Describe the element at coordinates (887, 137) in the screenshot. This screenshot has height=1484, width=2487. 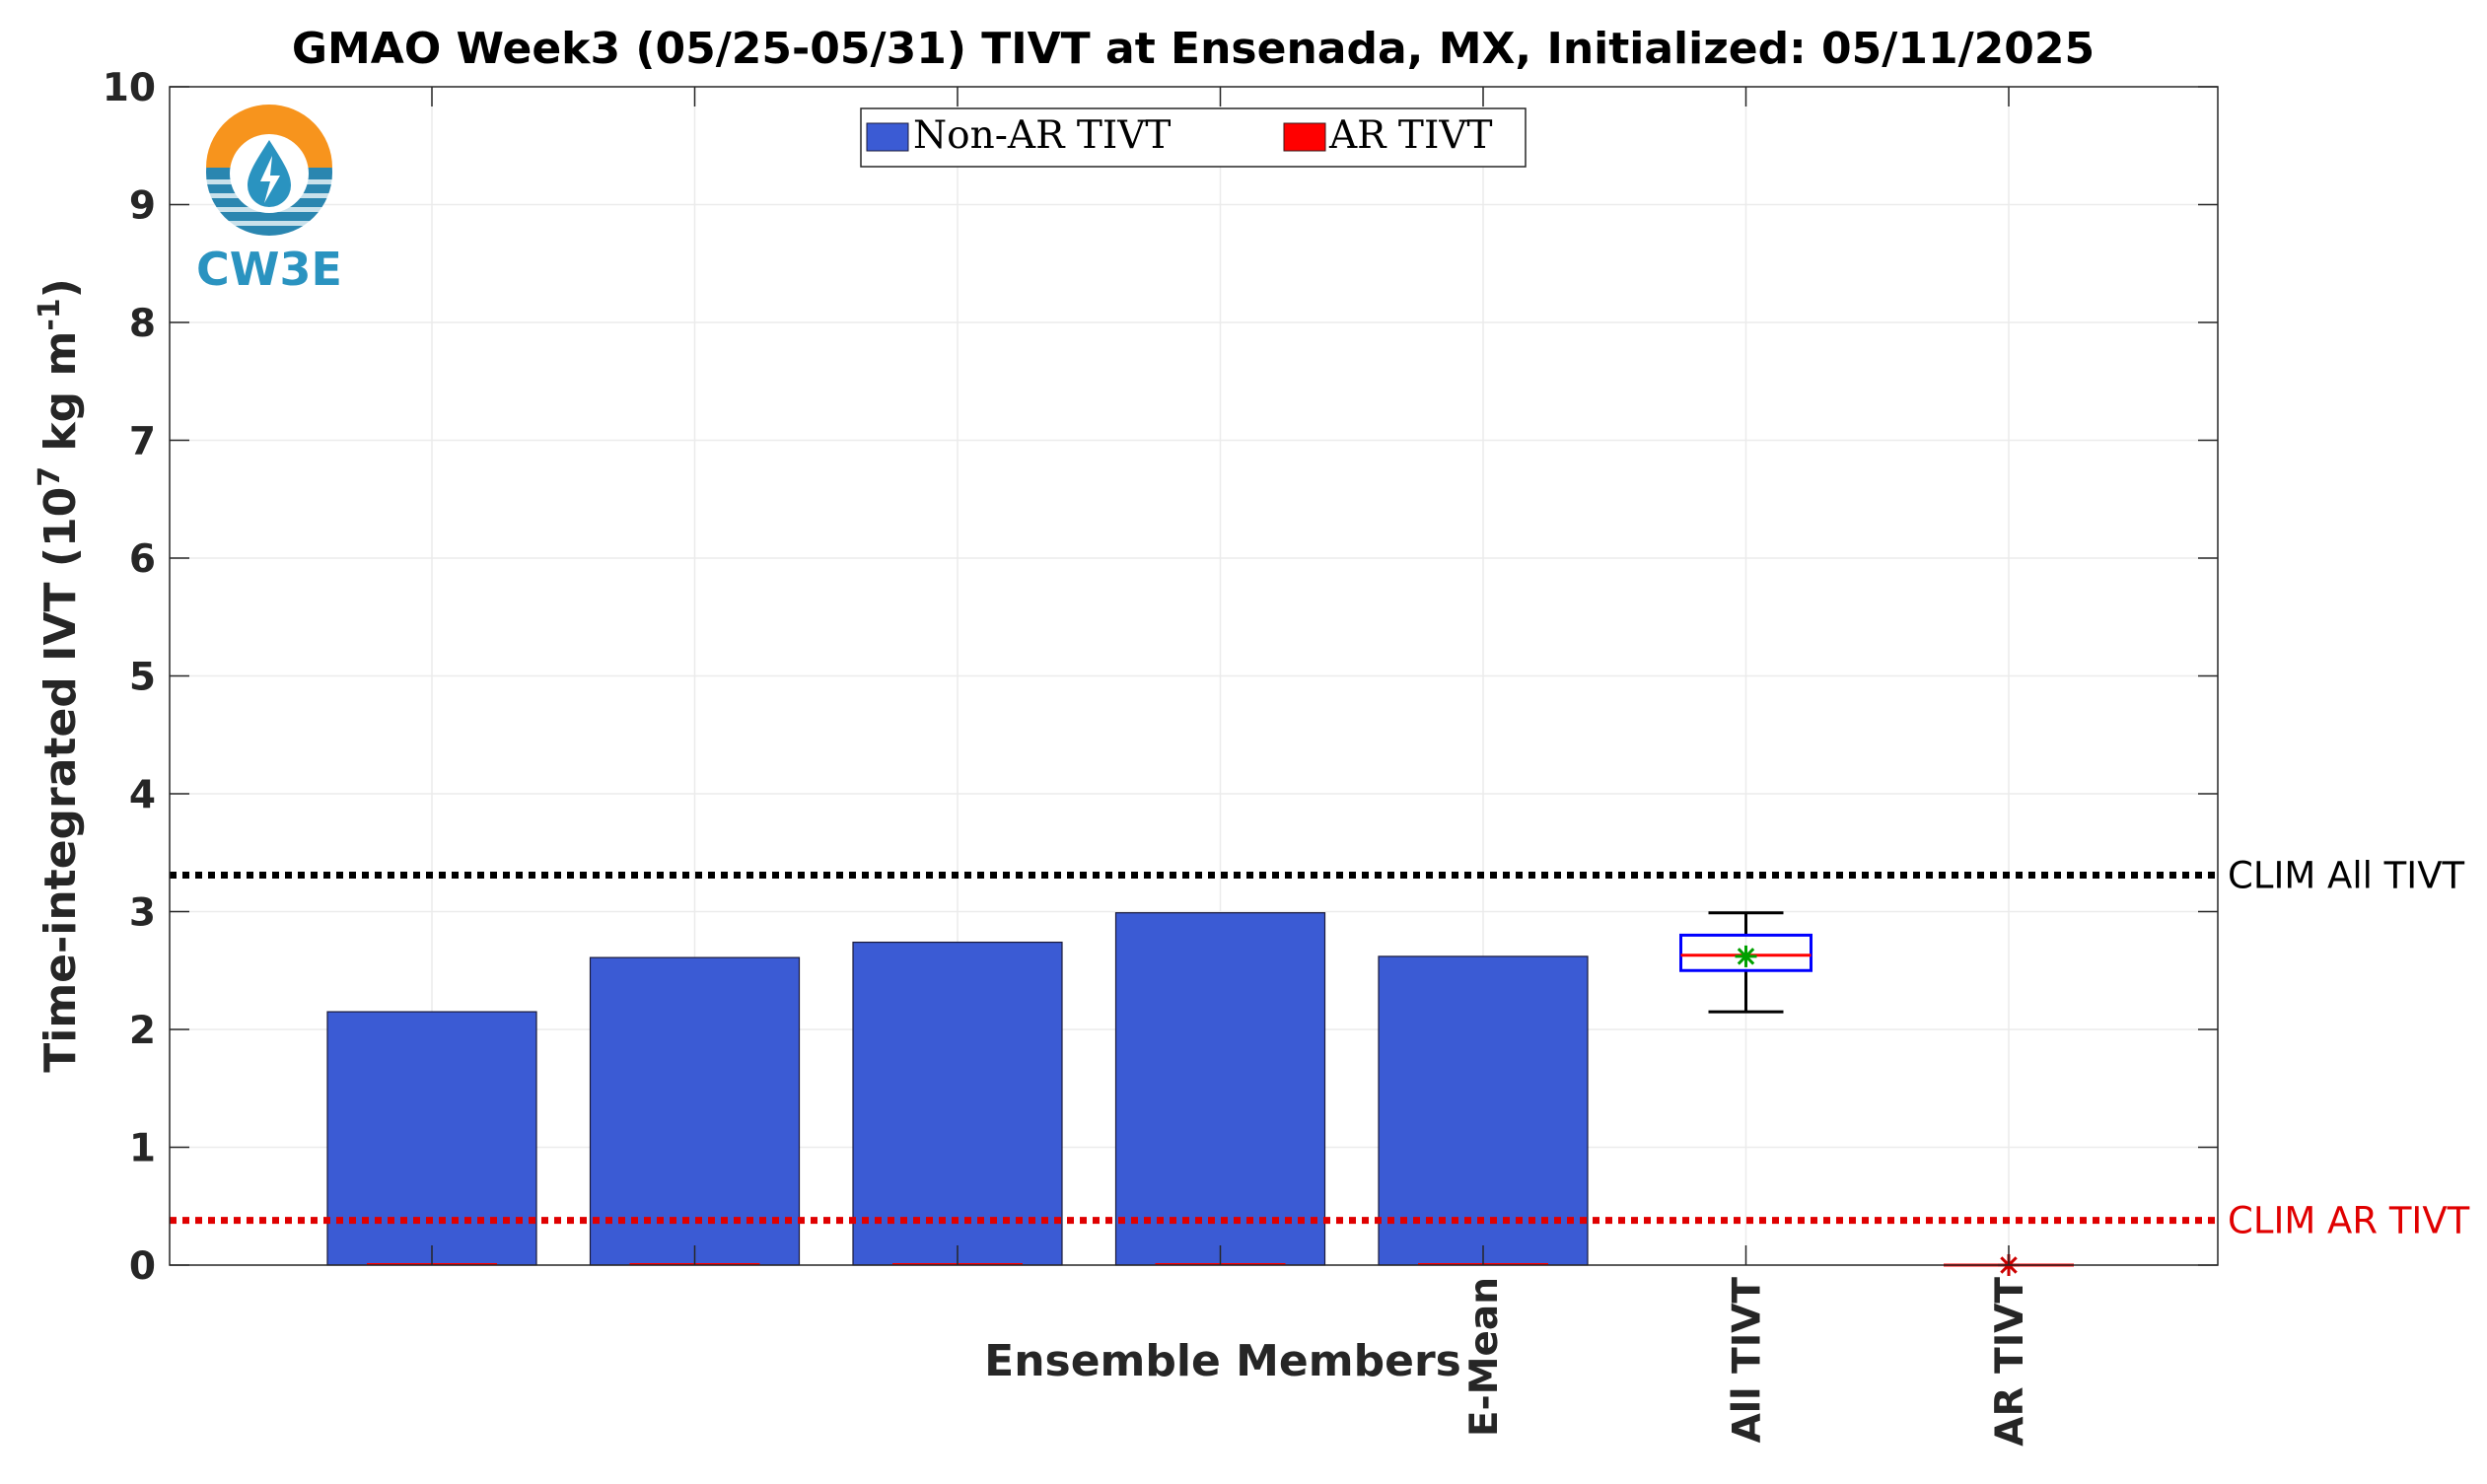
I see `legend-swatch-non-ar` at that location.